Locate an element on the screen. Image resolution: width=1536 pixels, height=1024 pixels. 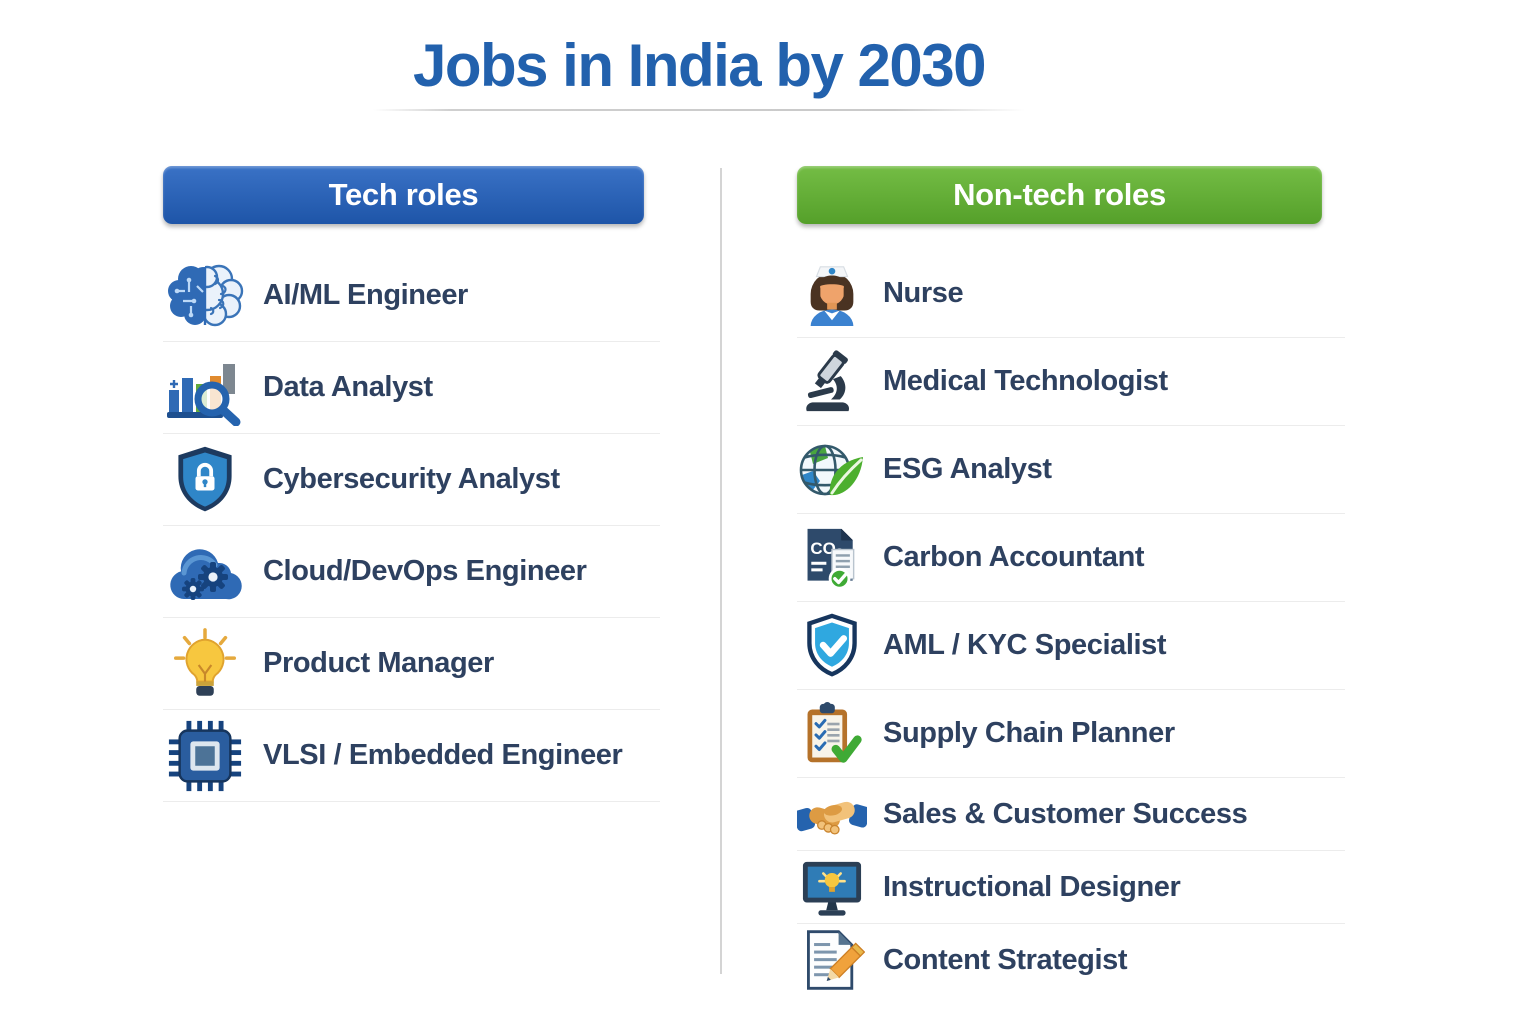
shield-check-icon is located at coordinates (832, 646).